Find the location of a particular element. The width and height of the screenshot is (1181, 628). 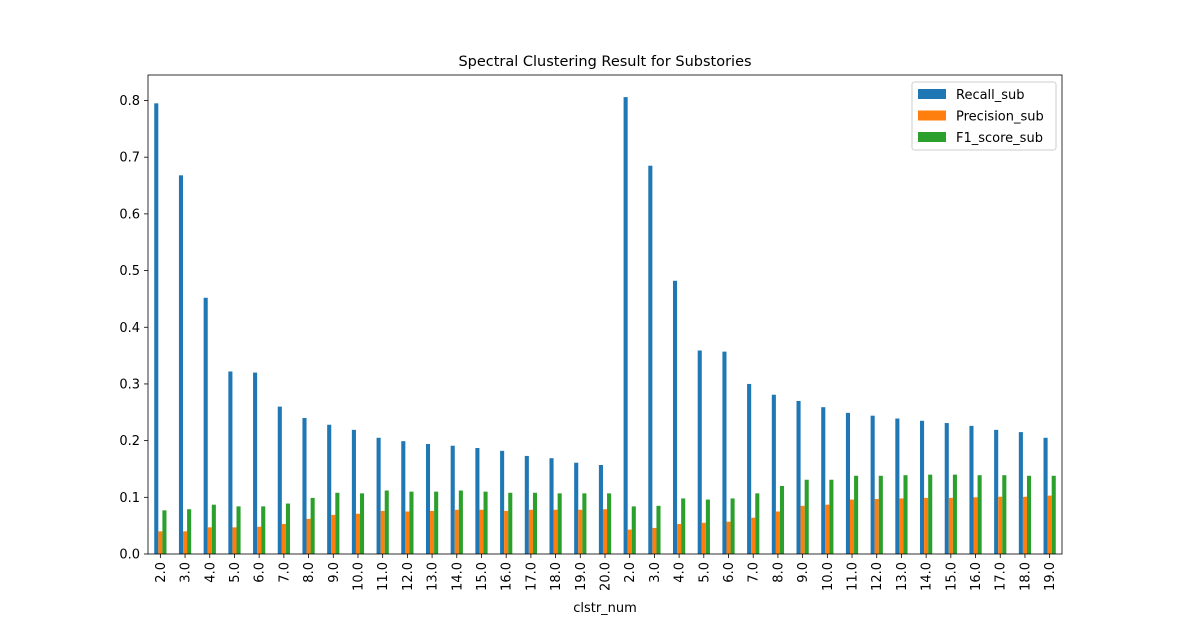

legend-label-recall-sub: Recall_sub is located at coordinates (990, 95).